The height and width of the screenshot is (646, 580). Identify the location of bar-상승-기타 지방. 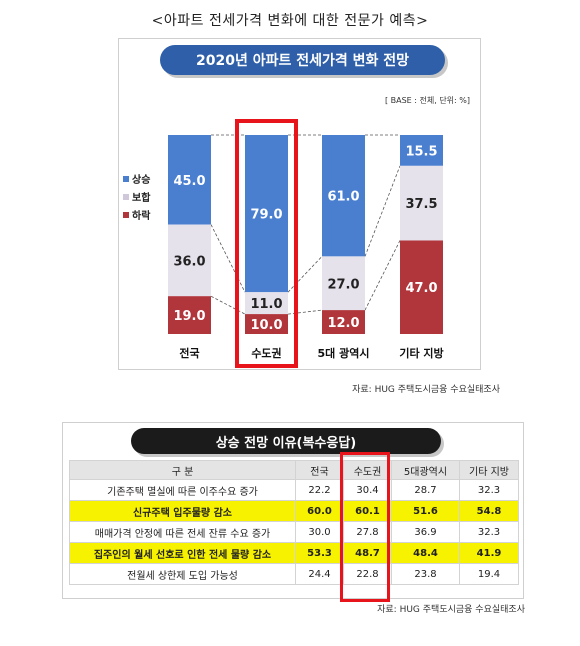
(421, 150).